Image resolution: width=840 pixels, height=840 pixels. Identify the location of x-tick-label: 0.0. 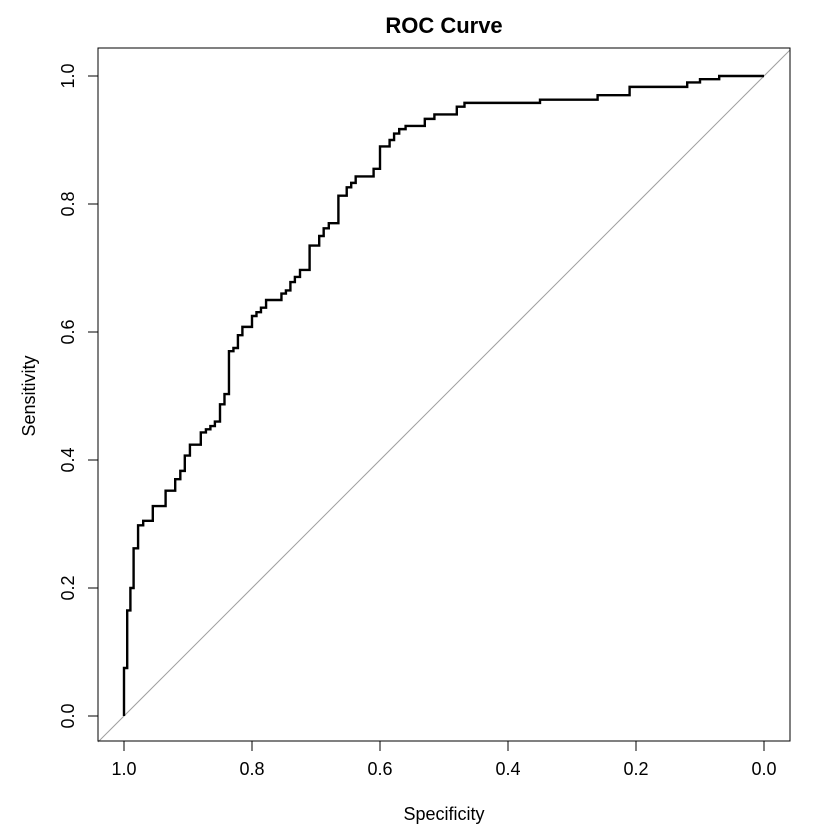
(763, 769).